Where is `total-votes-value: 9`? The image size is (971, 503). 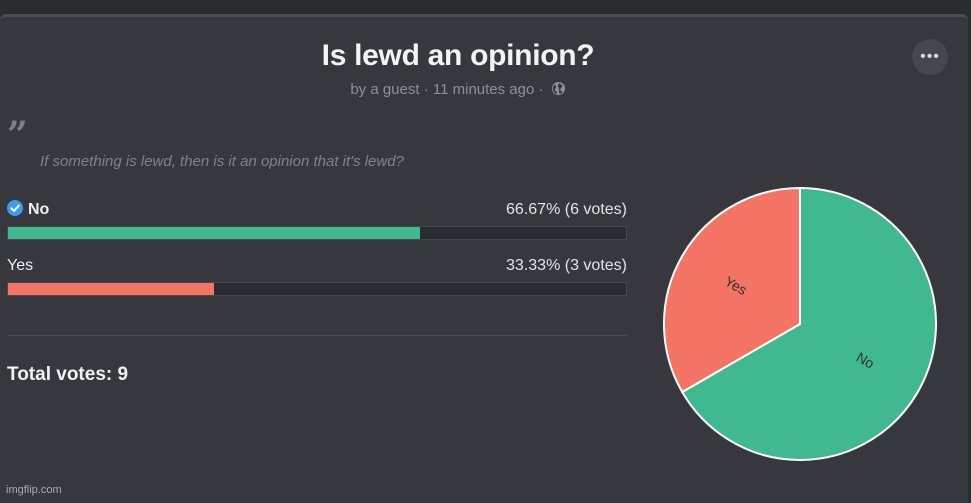
total-votes-value: 9 is located at coordinates (123, 374).